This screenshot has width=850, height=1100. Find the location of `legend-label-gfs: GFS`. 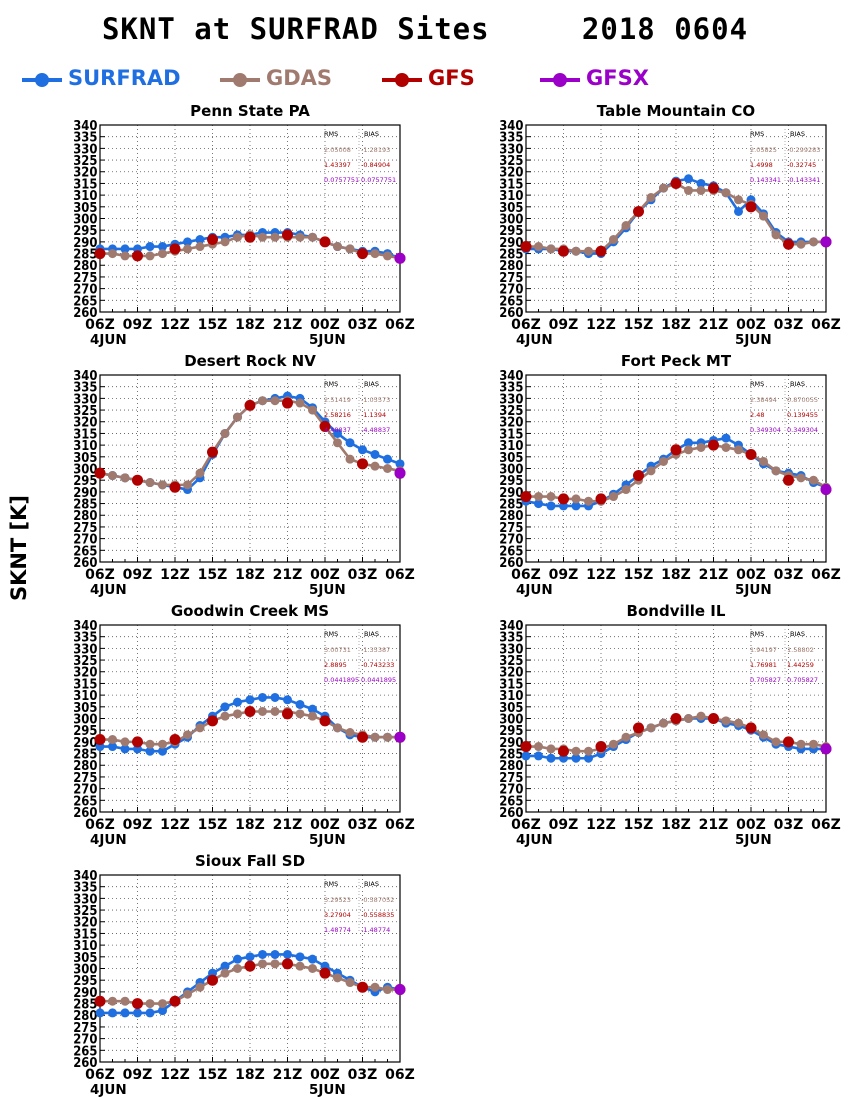

legend-label-gfs: GFS is located at coordinates (451, 78).